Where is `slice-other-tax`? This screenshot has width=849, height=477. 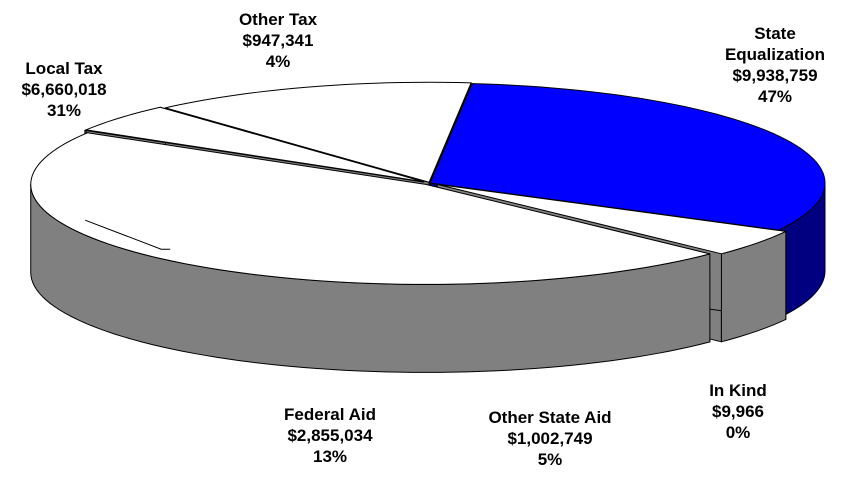 slice-other-tax is located at coordinates (611, 219).